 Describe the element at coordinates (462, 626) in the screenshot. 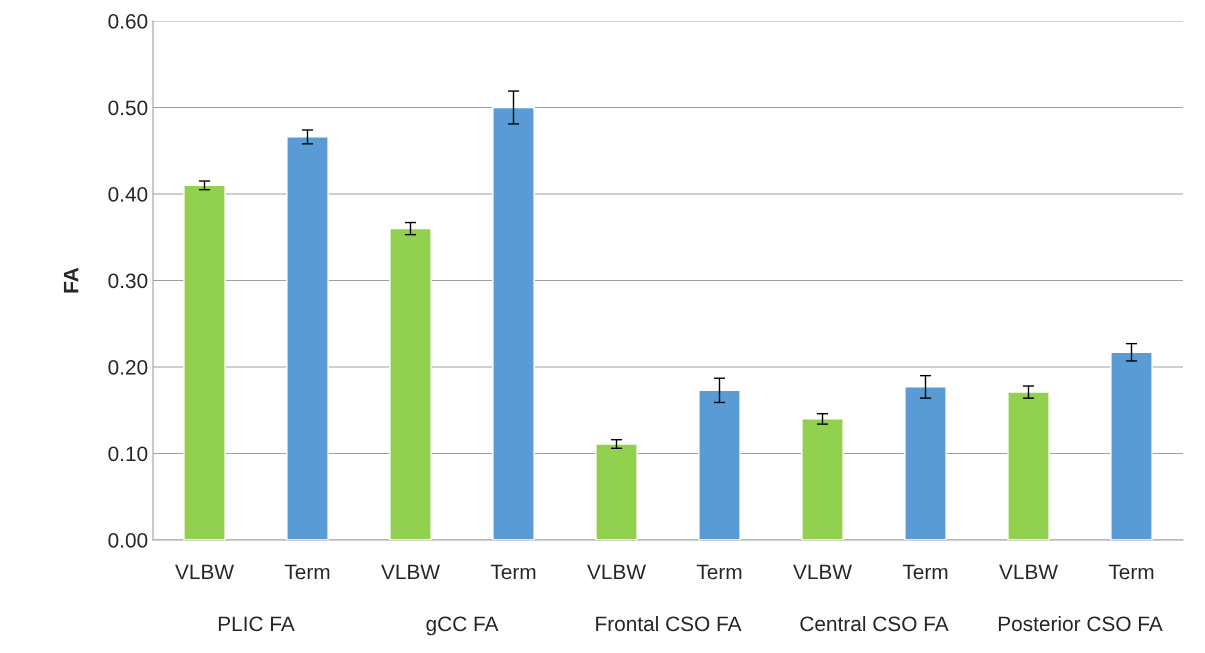

I see `x-tick-label: gCC FA` at that location.